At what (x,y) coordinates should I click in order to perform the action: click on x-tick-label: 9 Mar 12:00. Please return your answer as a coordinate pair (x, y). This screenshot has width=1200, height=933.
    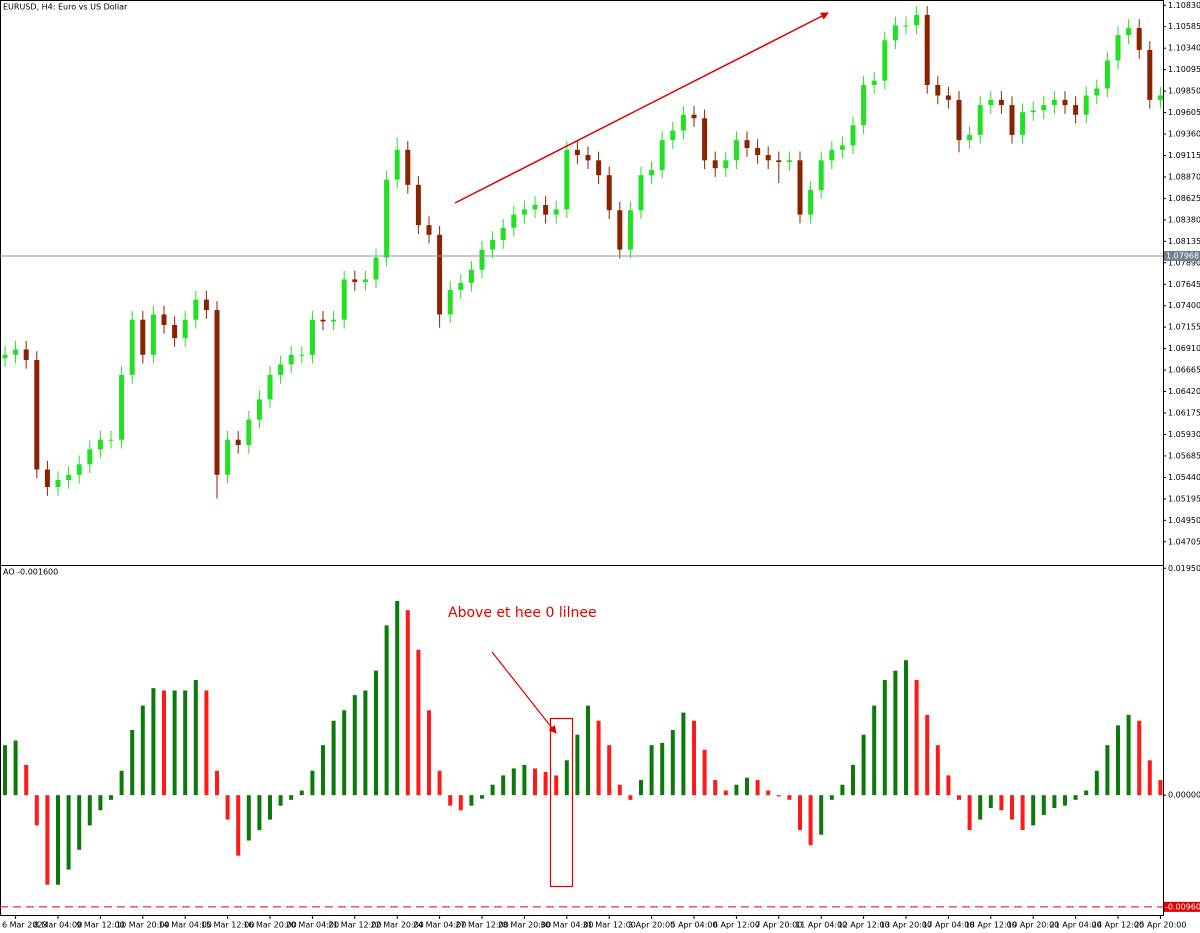
    Looking at the image, I should click on (100, 925).